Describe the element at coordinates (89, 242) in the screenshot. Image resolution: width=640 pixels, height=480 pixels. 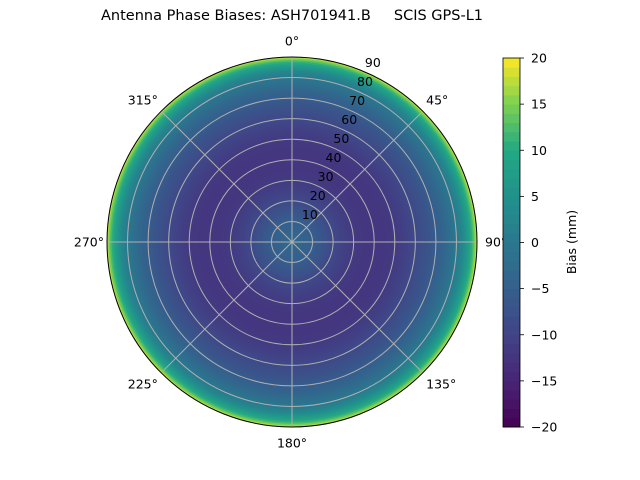
I see `theta-tick-label: 270°` at that location.